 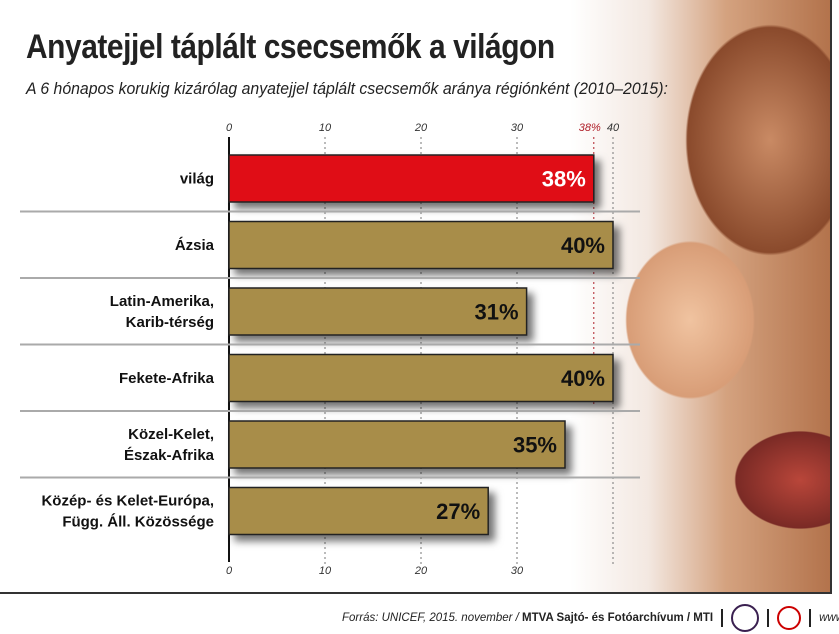 I want to click on category-label: Közép- és Kelet-Európa,, so click(x=127, y=501).